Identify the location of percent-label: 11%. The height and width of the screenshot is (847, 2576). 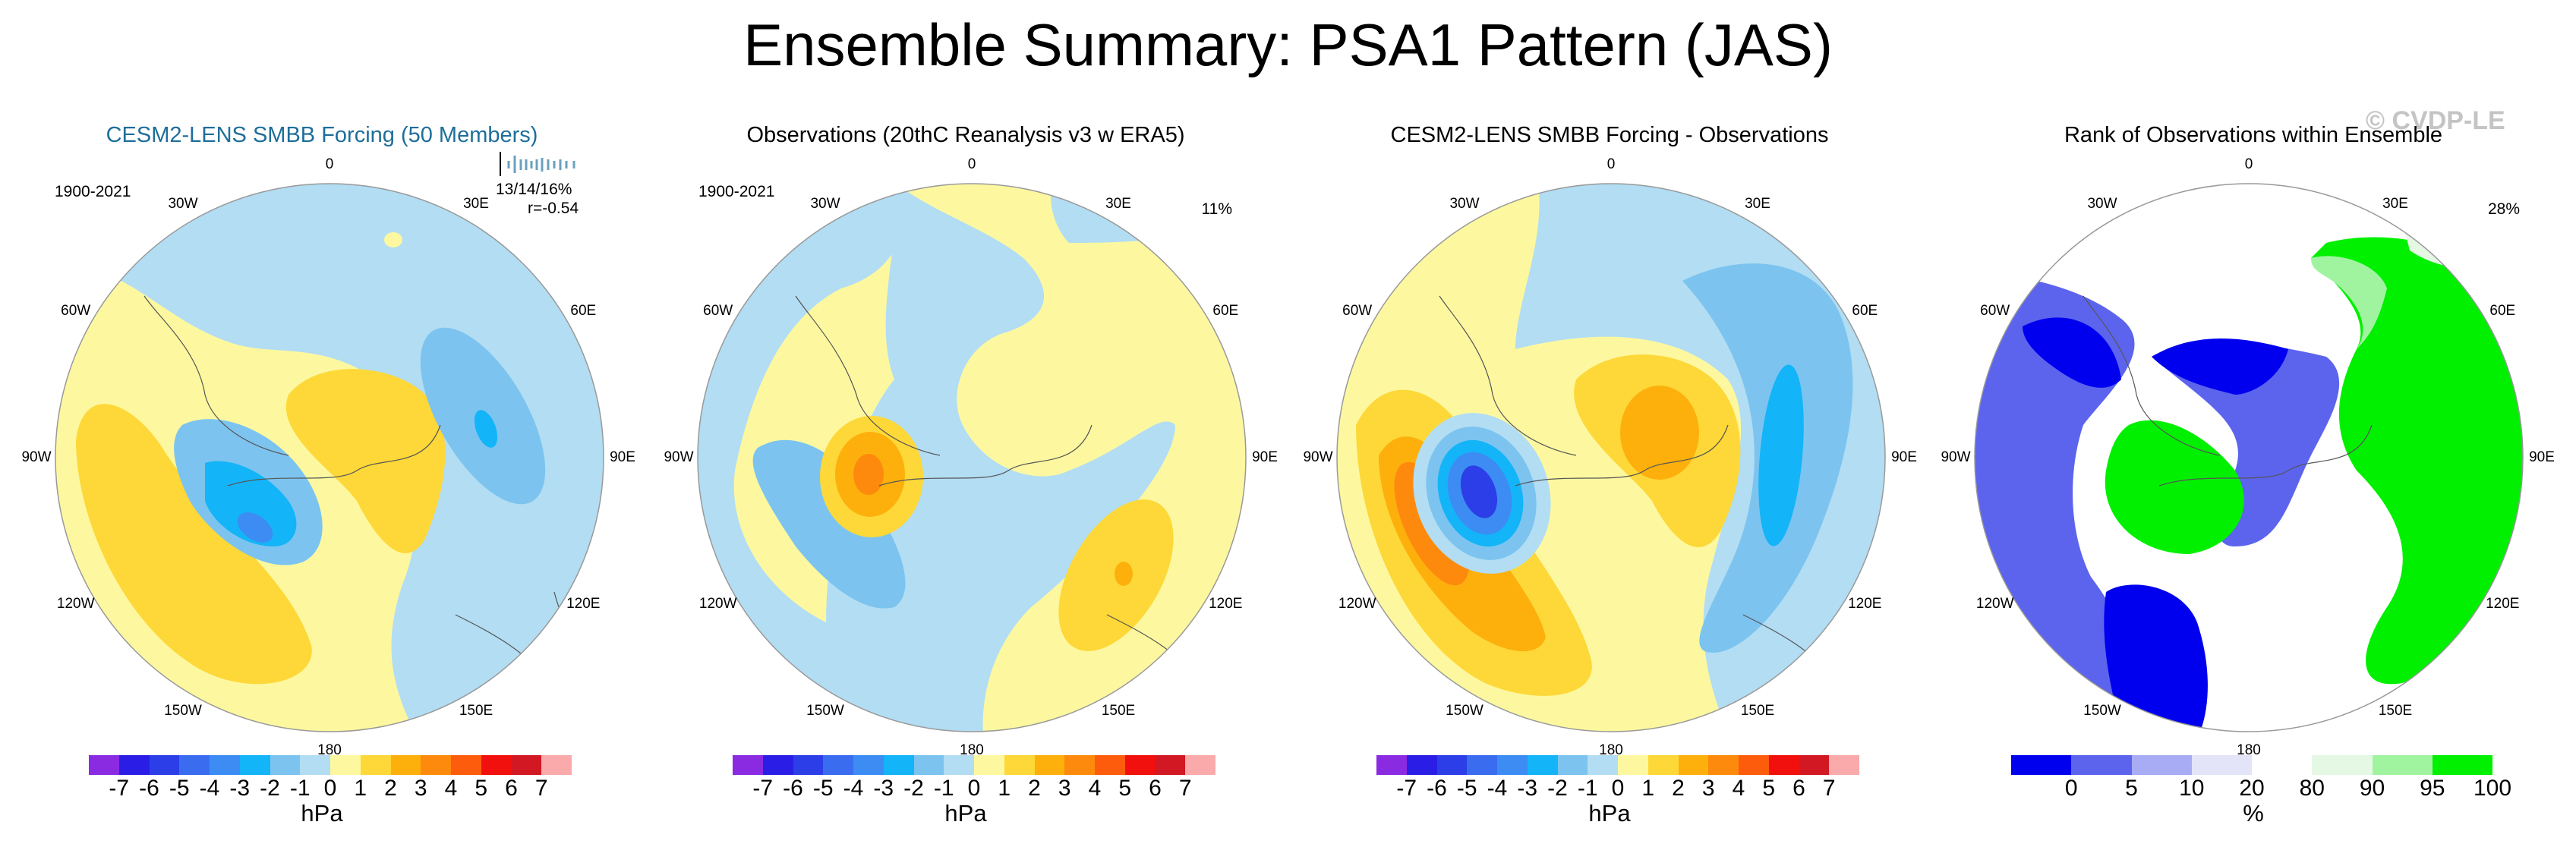
(1216, 209).